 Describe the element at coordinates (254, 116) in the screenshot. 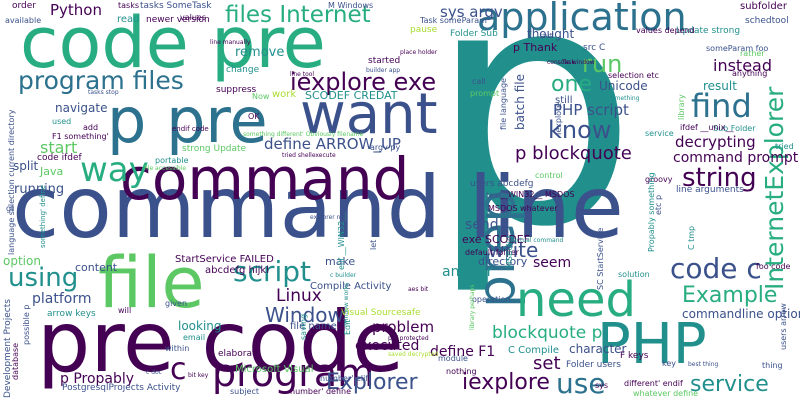

I see `word: OK` at that location.